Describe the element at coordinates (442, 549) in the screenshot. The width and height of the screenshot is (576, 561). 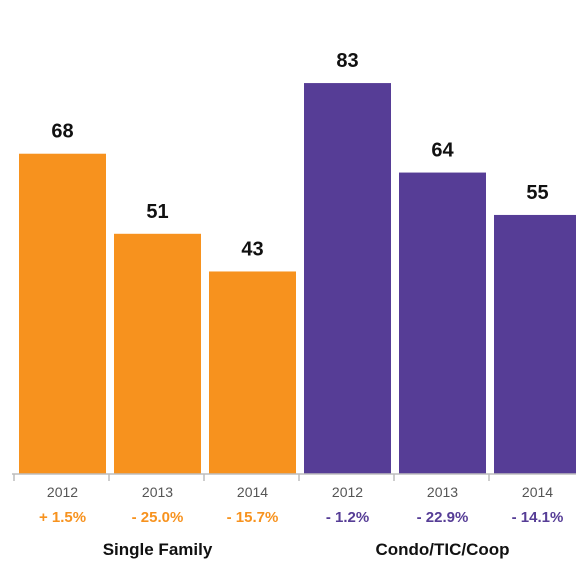
I see `group-label: Condo/TIC/Coop` at that location.